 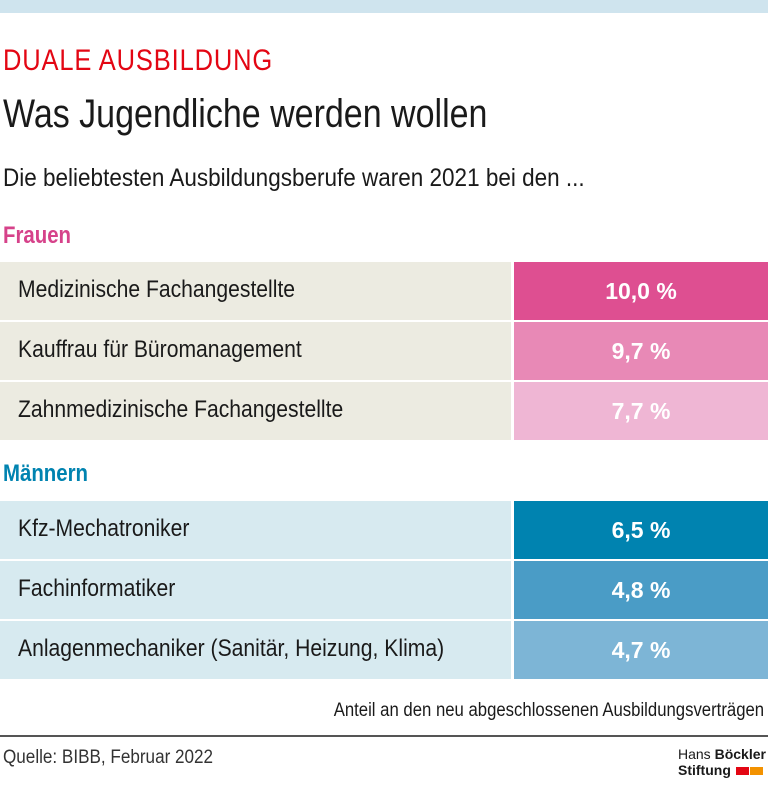 What do you see at coordinates (46, 473) in the screenshot?
I see `group-heading: Männern` at bounding box center [46, 473].